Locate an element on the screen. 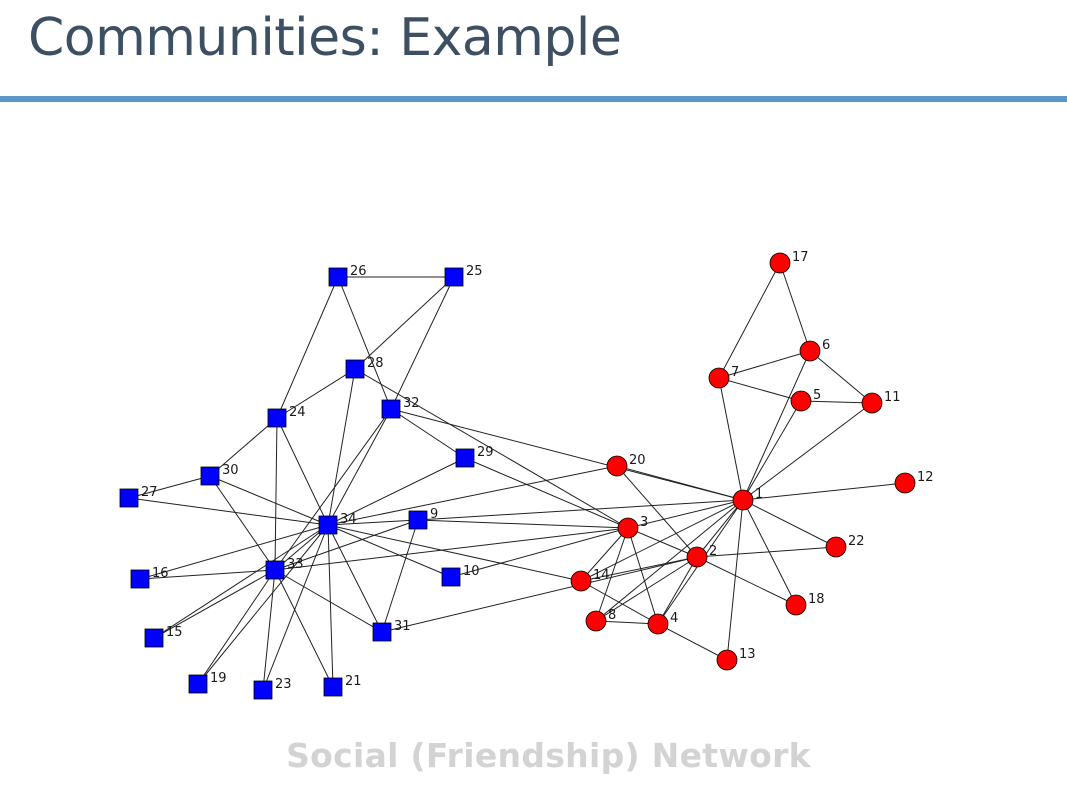 The width and height of the screenshot is (1067, 797). node-18: 18 is located at coordinates (805, 604).